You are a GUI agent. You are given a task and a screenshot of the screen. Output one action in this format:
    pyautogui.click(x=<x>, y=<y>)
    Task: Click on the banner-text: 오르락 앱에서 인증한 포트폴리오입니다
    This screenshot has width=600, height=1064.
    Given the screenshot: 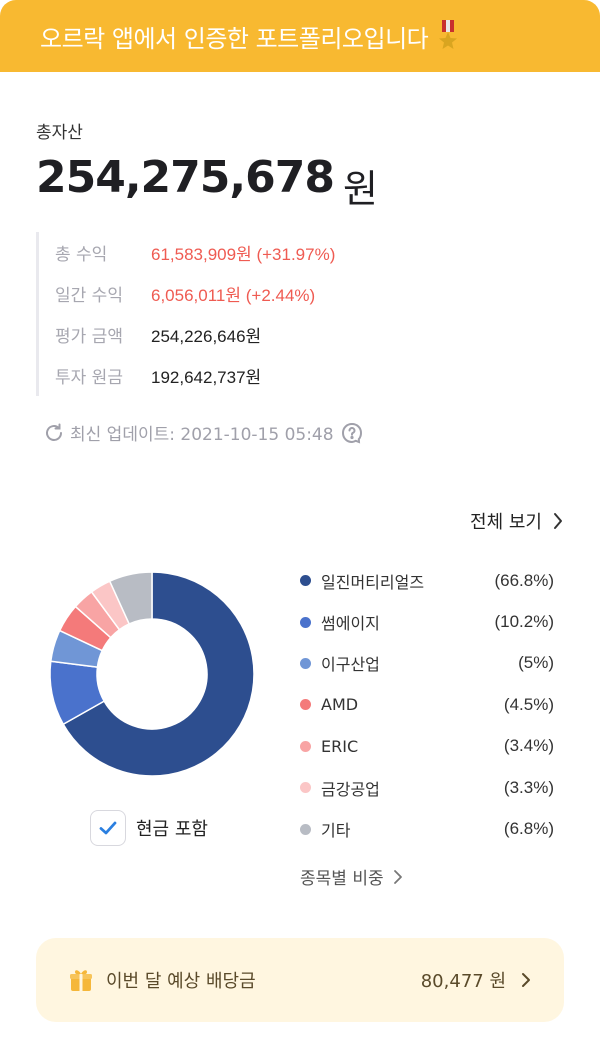 What is the action you would take?
    pyautogui.click(x=234, y=38)
    